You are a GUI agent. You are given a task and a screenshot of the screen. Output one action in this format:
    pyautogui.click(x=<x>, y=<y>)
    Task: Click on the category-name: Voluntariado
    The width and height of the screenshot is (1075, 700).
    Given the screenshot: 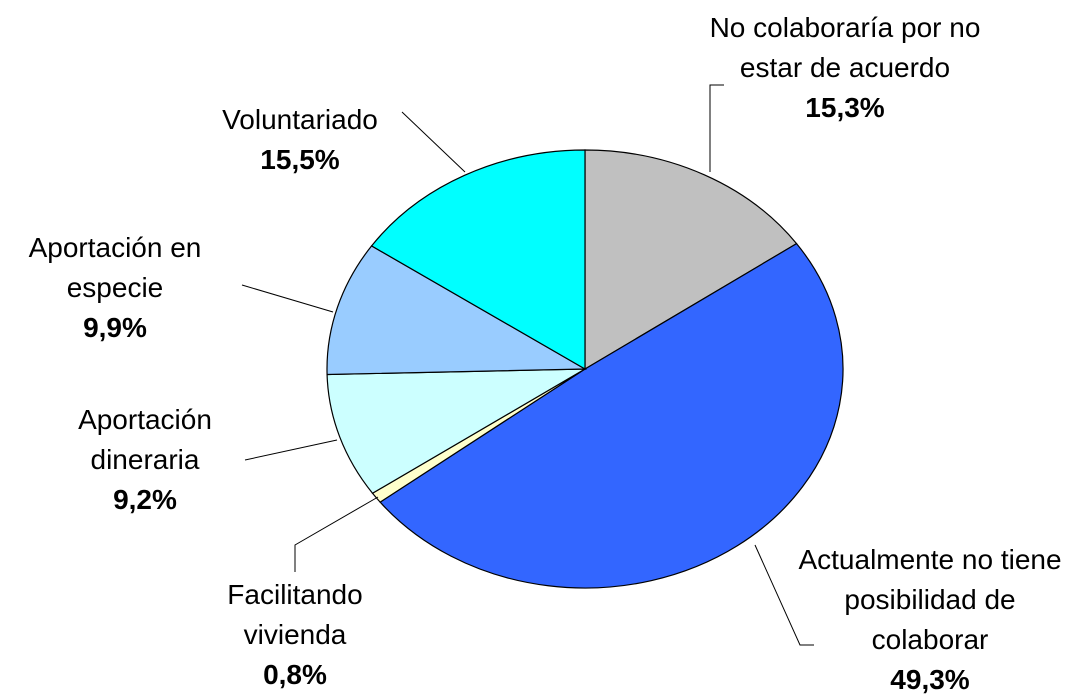 What is the action you would take?
    pyautogui.click(x=300, y=119)
    